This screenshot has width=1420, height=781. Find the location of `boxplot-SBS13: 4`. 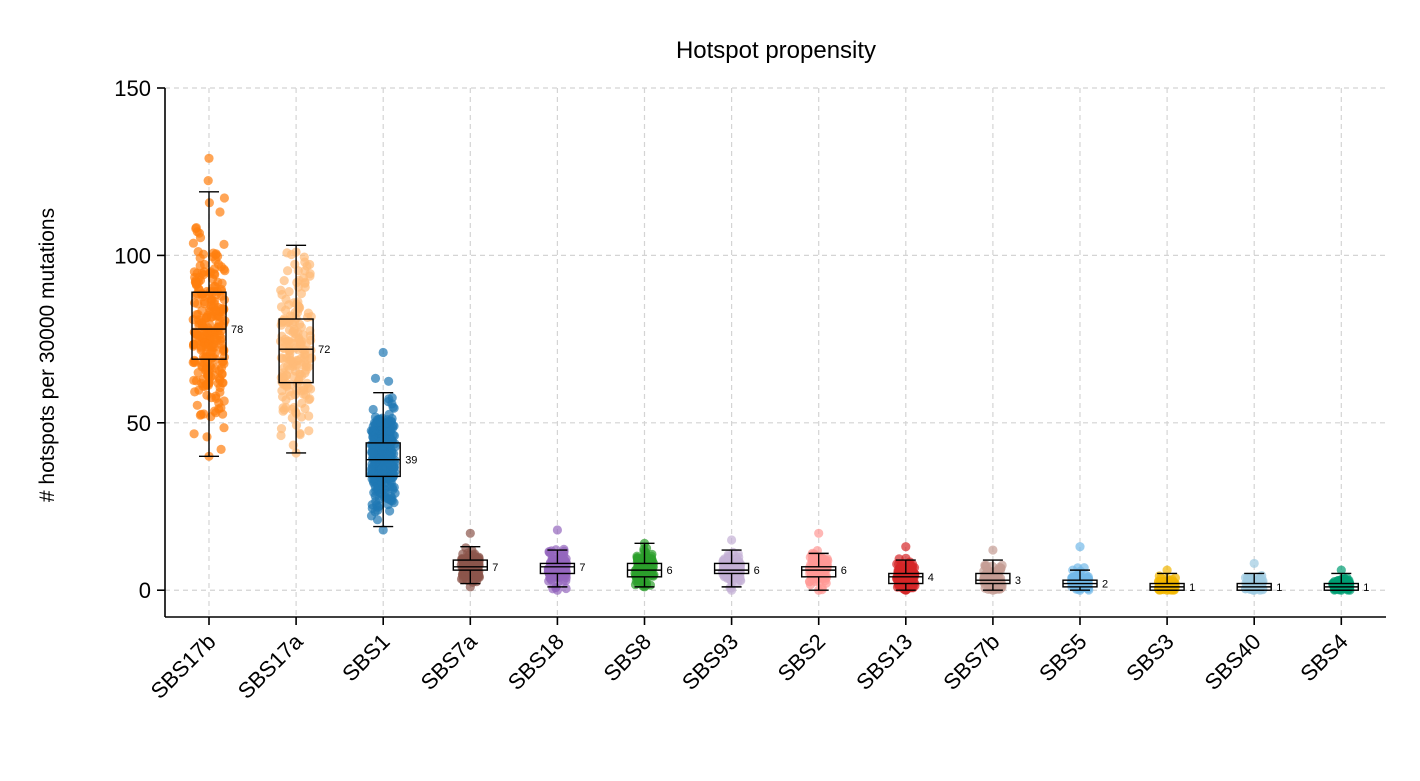

boxplot-SBS13: 4 is located at coordinates (911, 575).